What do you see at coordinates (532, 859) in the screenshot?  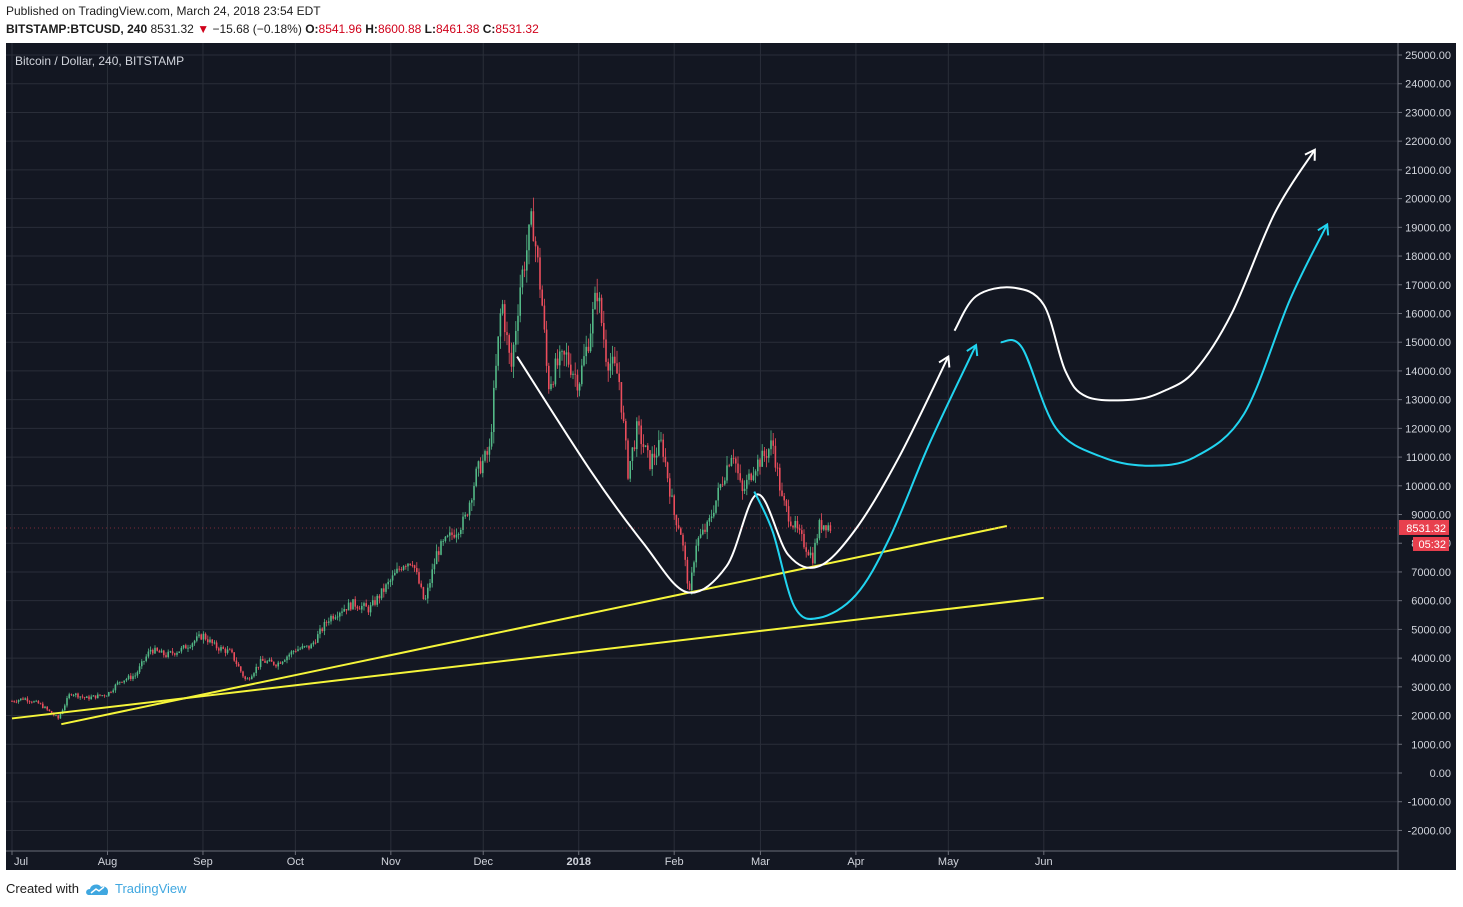 I see `time-axis: Jul Aug Sep Oct Nov Dec 2018 Feb Mar Apr May Jun` at bounding box center [532, 859].